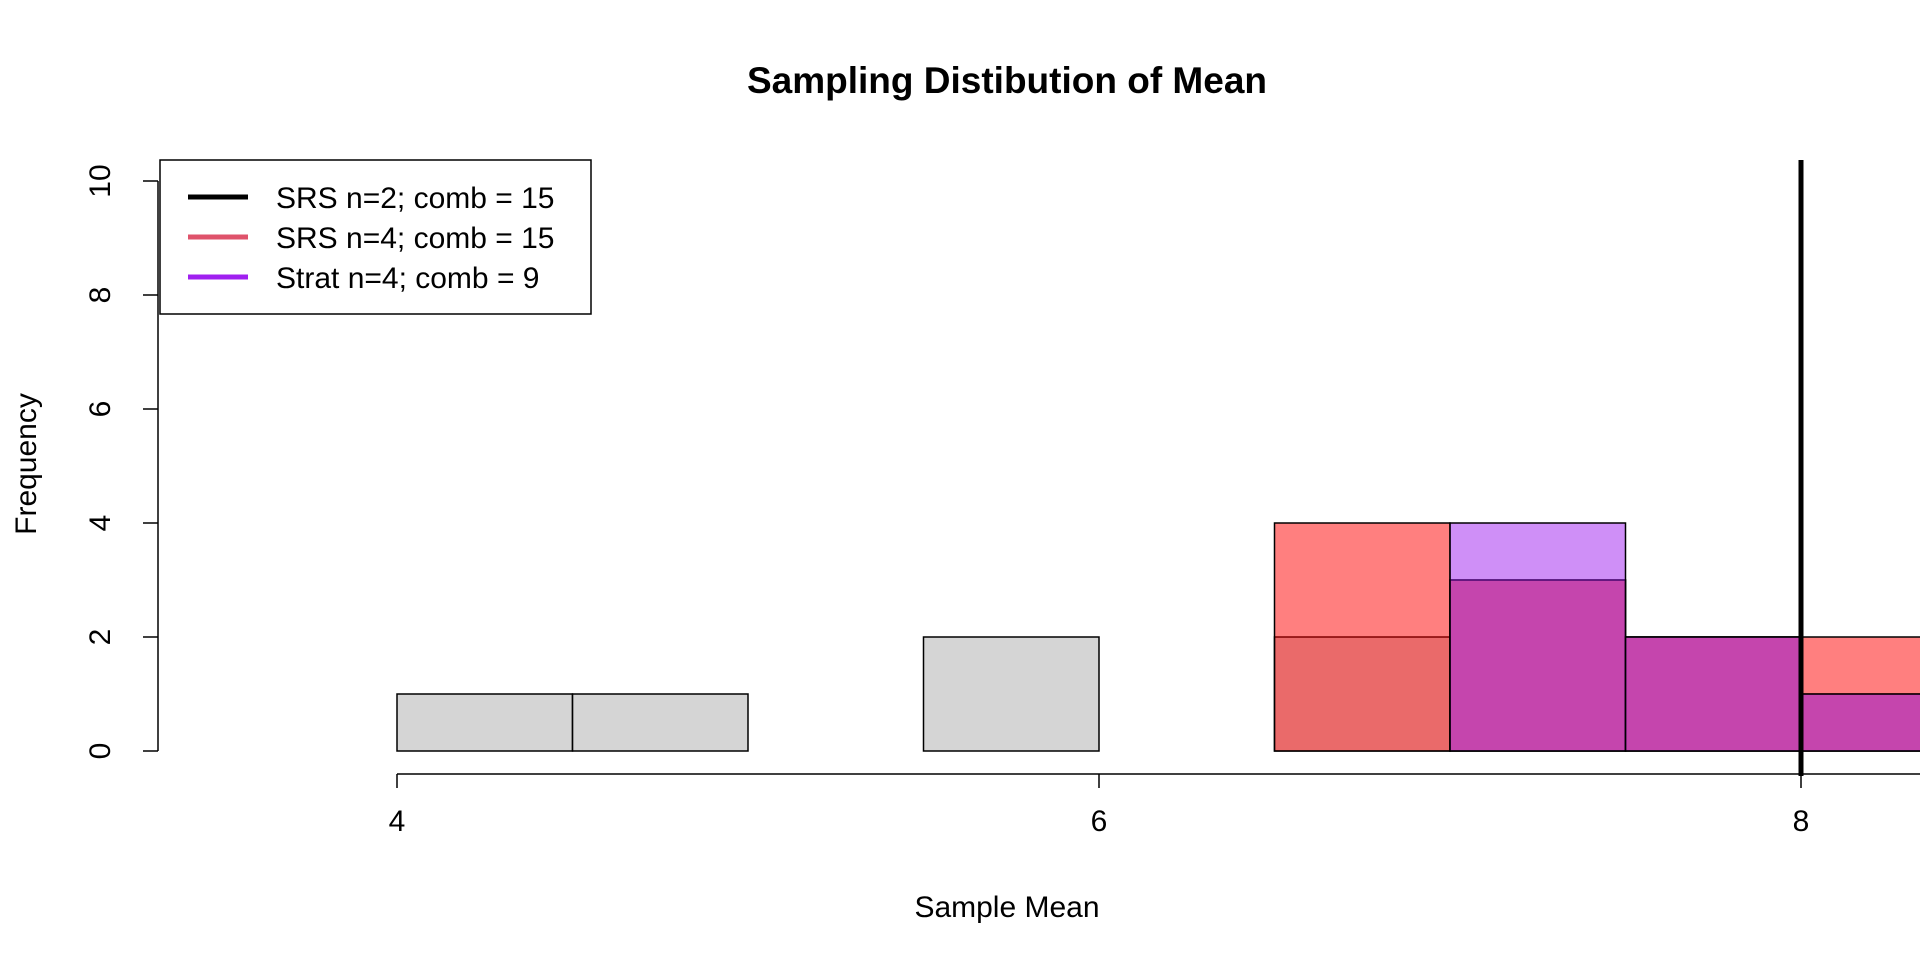  Describe the element at coordinates (660, 722) in the screenshot. I see `bar-series0-bin1` at that location.